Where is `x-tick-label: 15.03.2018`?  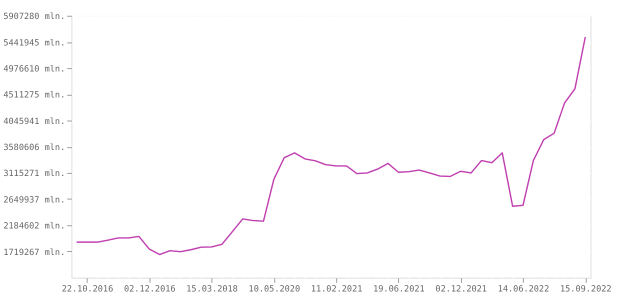 x-tick-label: 15.03.2018 is located at coordinates (212, 289).